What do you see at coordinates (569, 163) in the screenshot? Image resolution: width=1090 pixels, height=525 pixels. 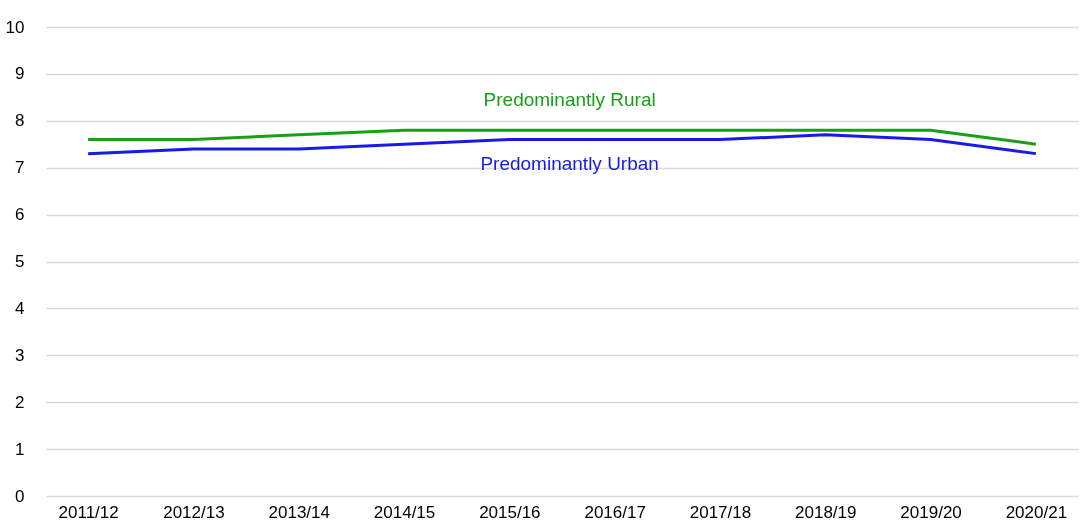 I see `series-label: Predominantly Urban` at bounding box center [569, 163].